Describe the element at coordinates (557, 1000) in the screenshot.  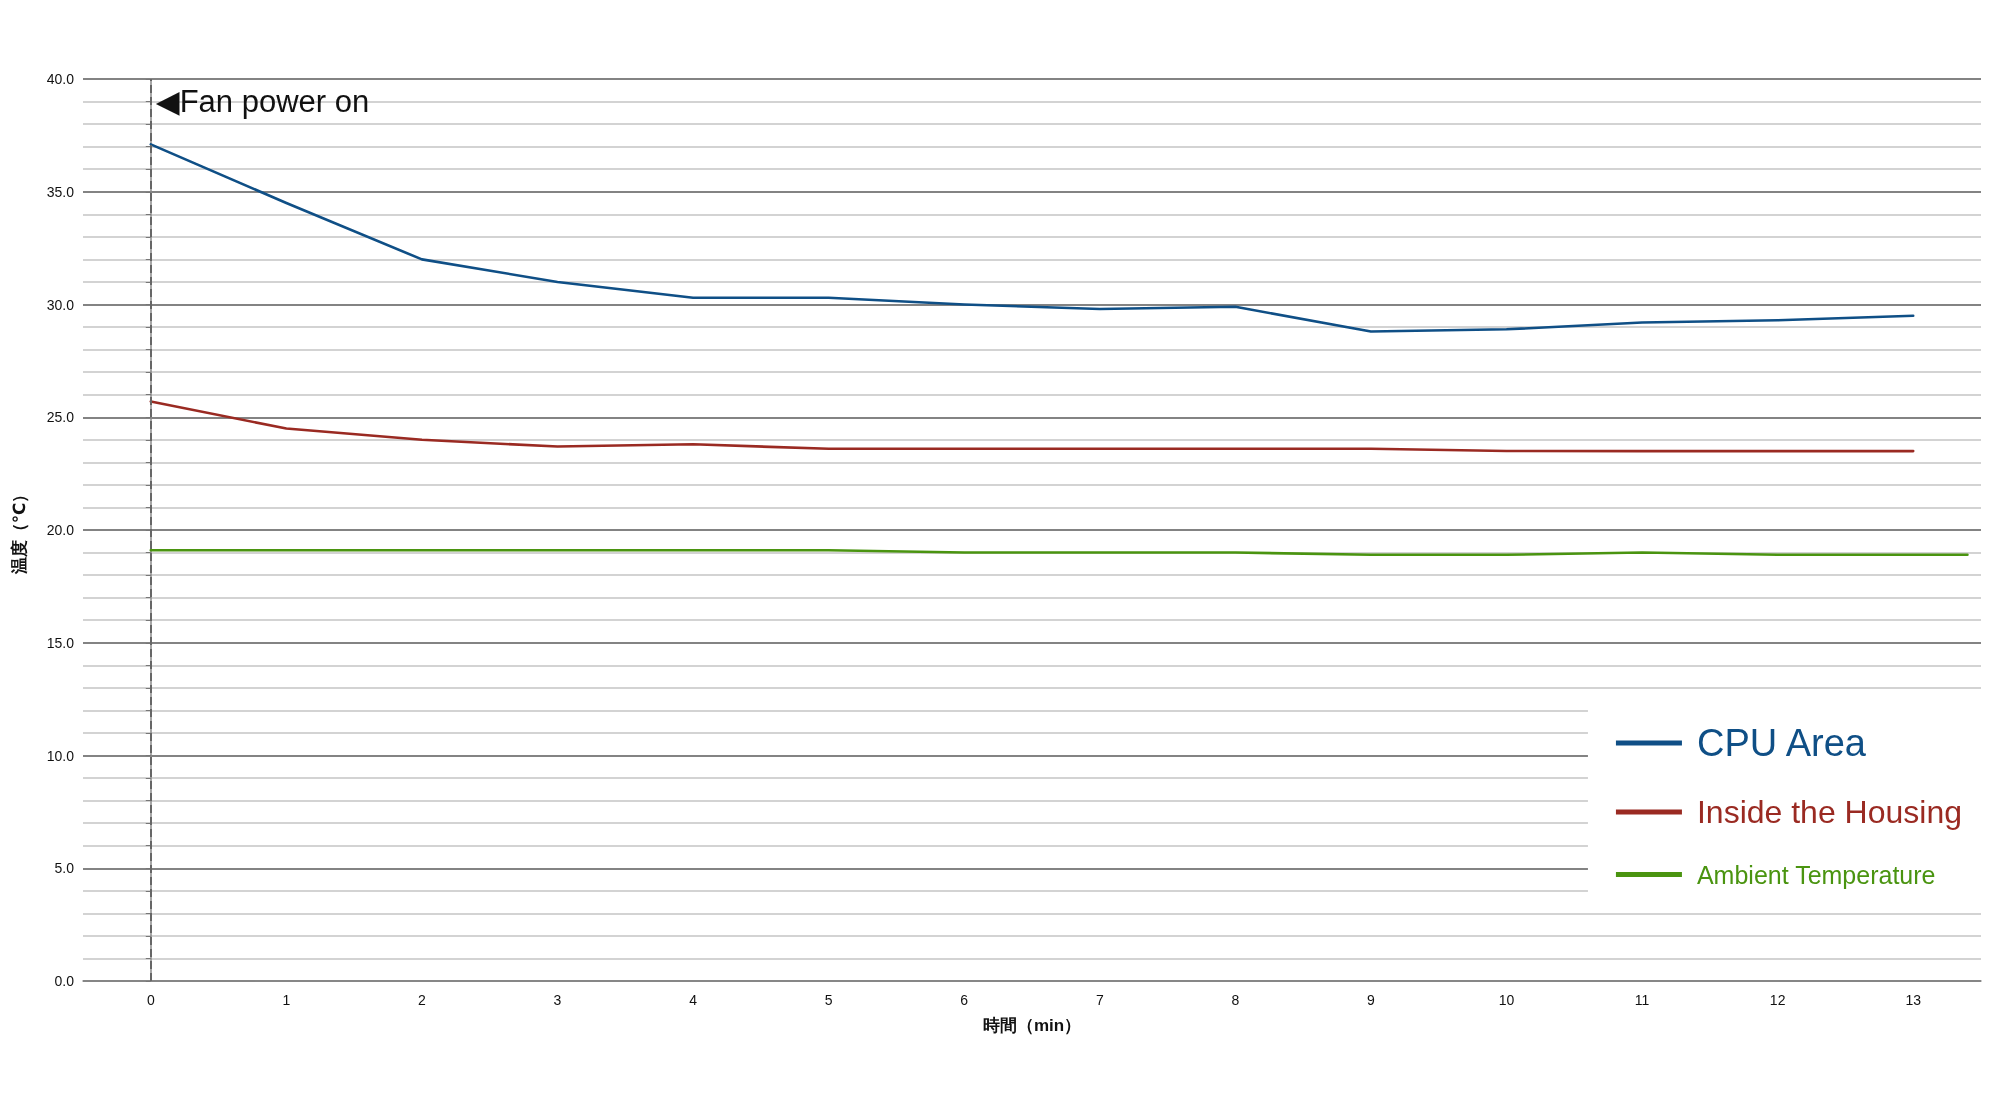
I see `x-tick-label: 3` at that location.